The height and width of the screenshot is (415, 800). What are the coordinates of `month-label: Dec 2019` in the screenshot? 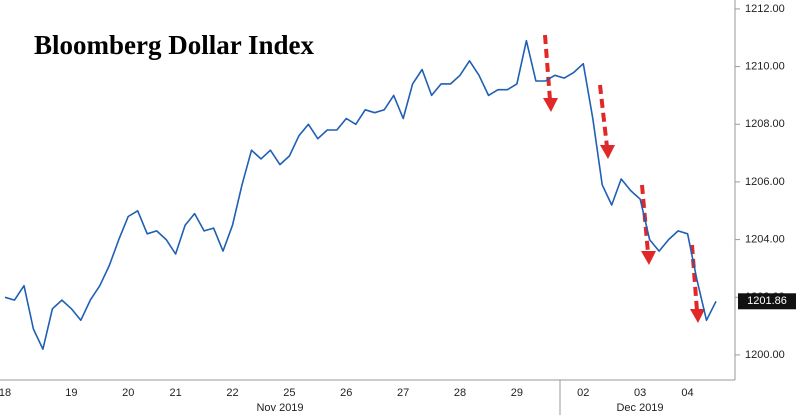 It's located at (639, 408).